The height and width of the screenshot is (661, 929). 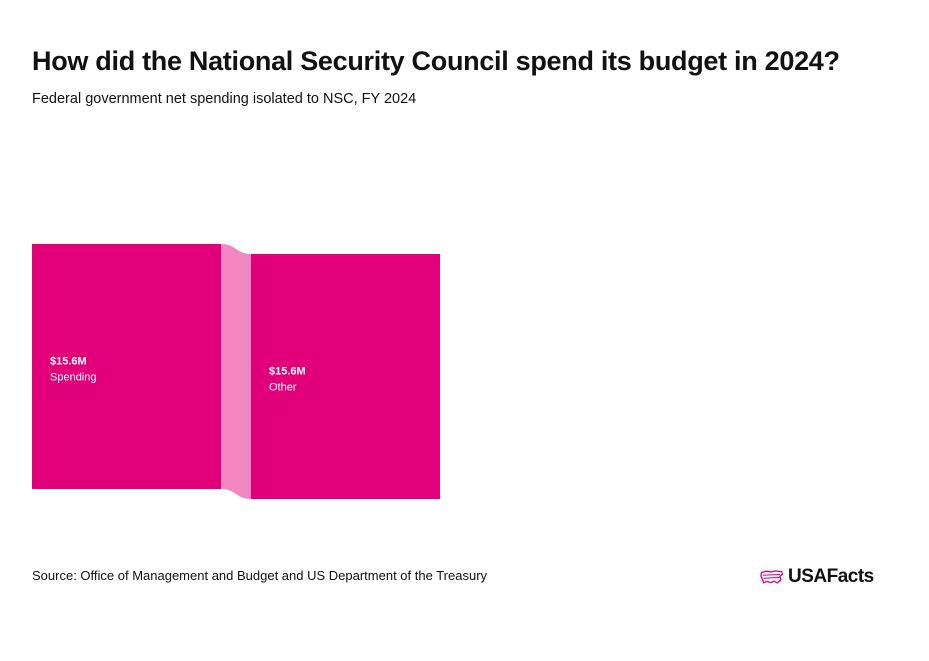 I want to click on sankey-node-spending-value: $15.6M, so click(x=68, y=362).